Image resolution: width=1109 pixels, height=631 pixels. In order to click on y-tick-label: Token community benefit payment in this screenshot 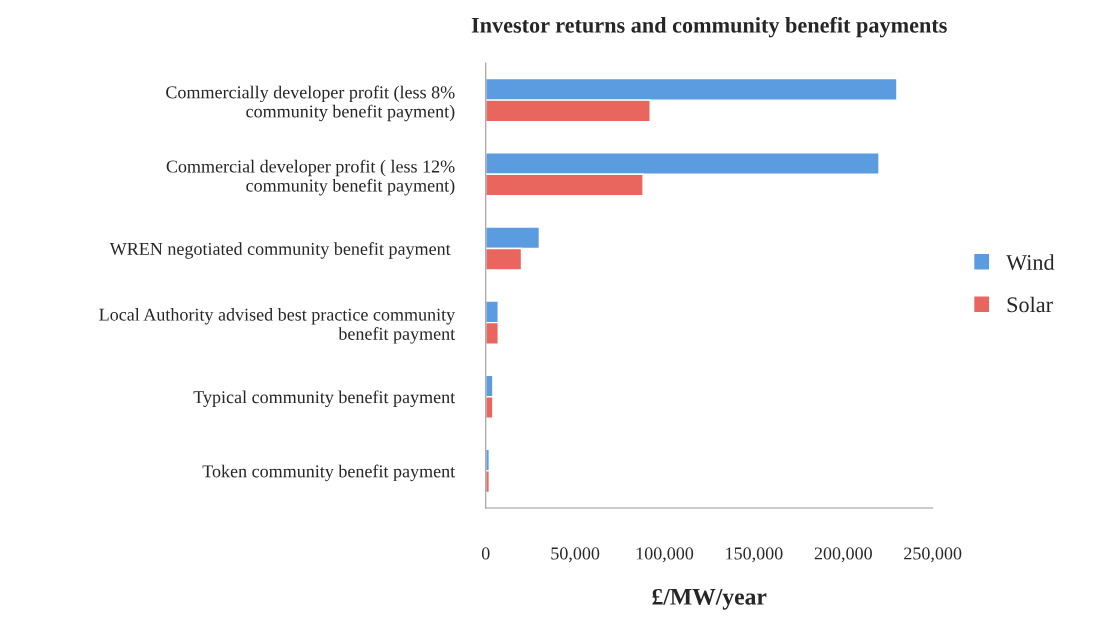, I will do `click(329, 473)`.